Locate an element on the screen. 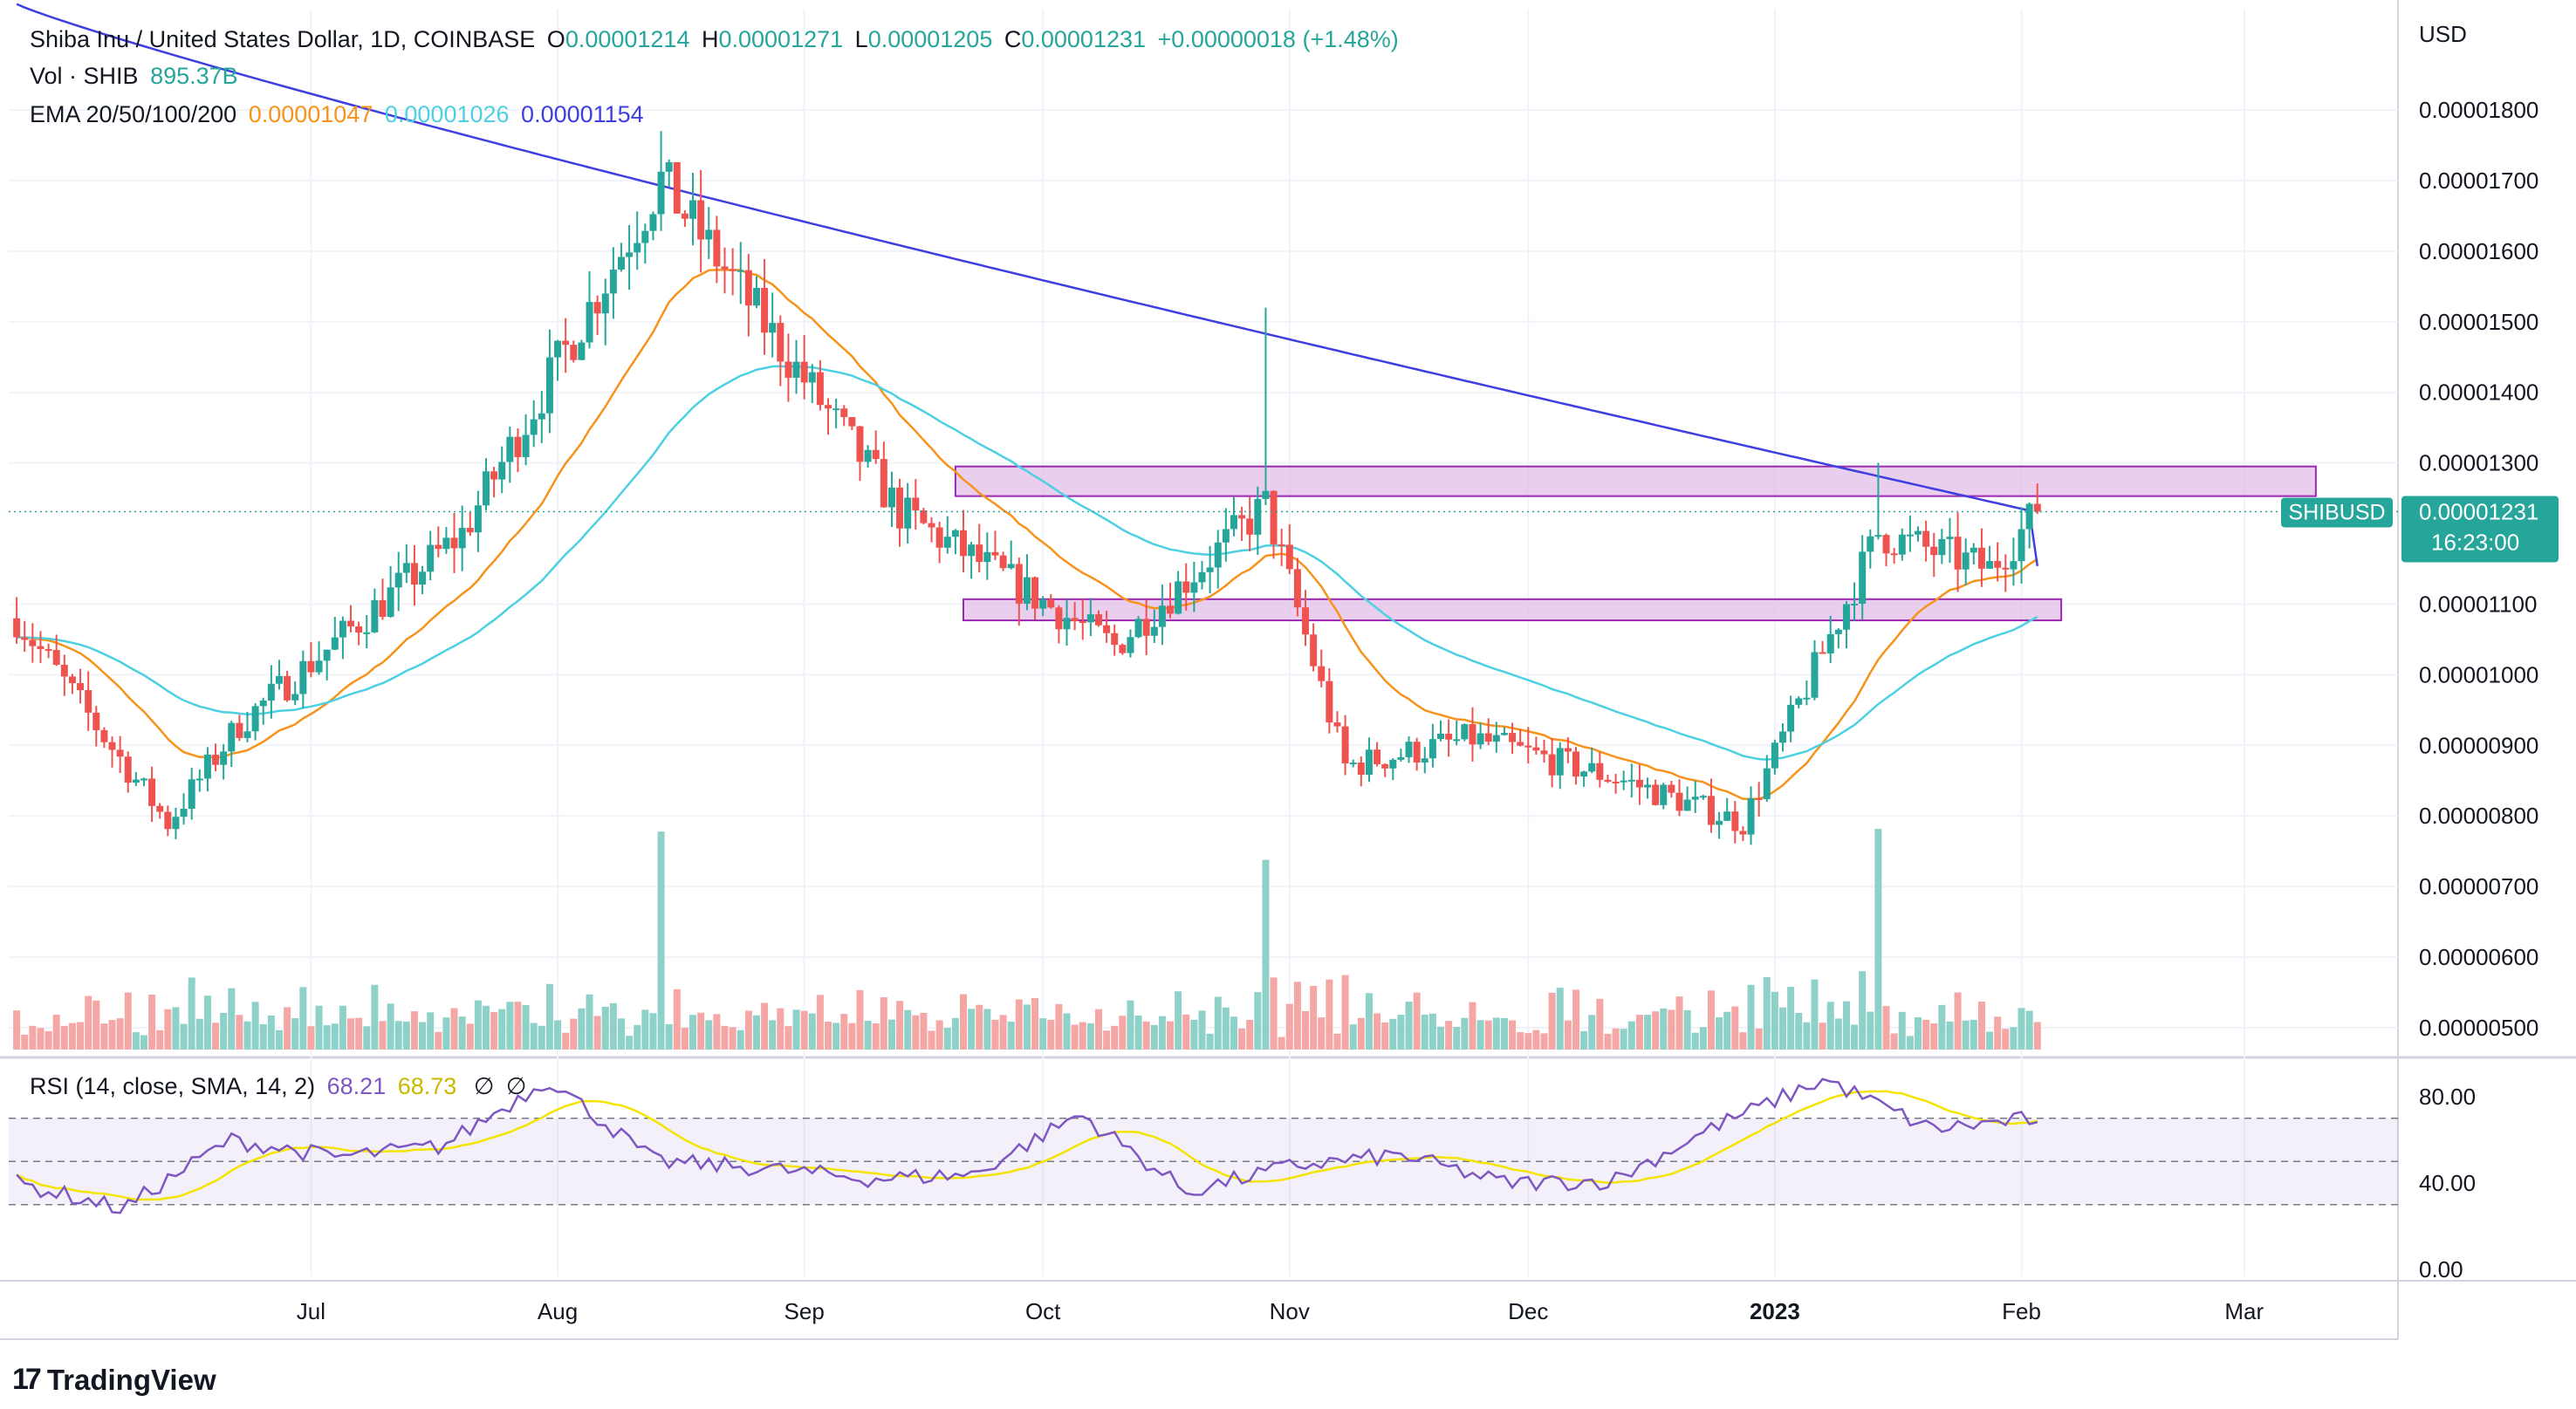 This screenshot has height=1409, width=2576. volume-legend: Vol · SHIB 895.37B is located at coordinates (136, 76).